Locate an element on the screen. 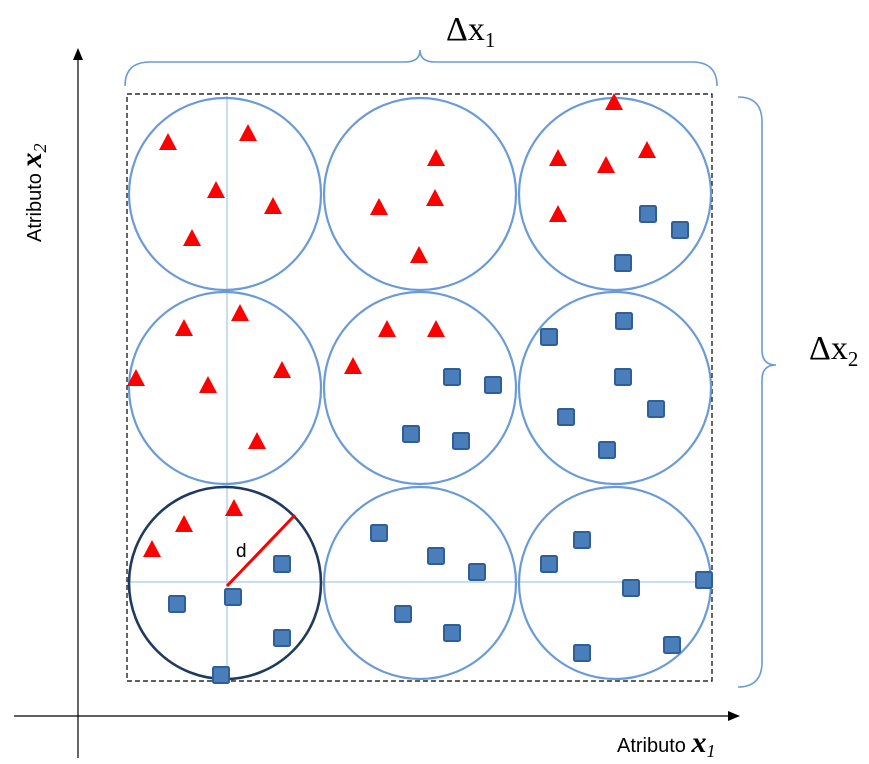 This screenshot has height=764, width=869. circle-top-center is located at coordinates (420, 194).